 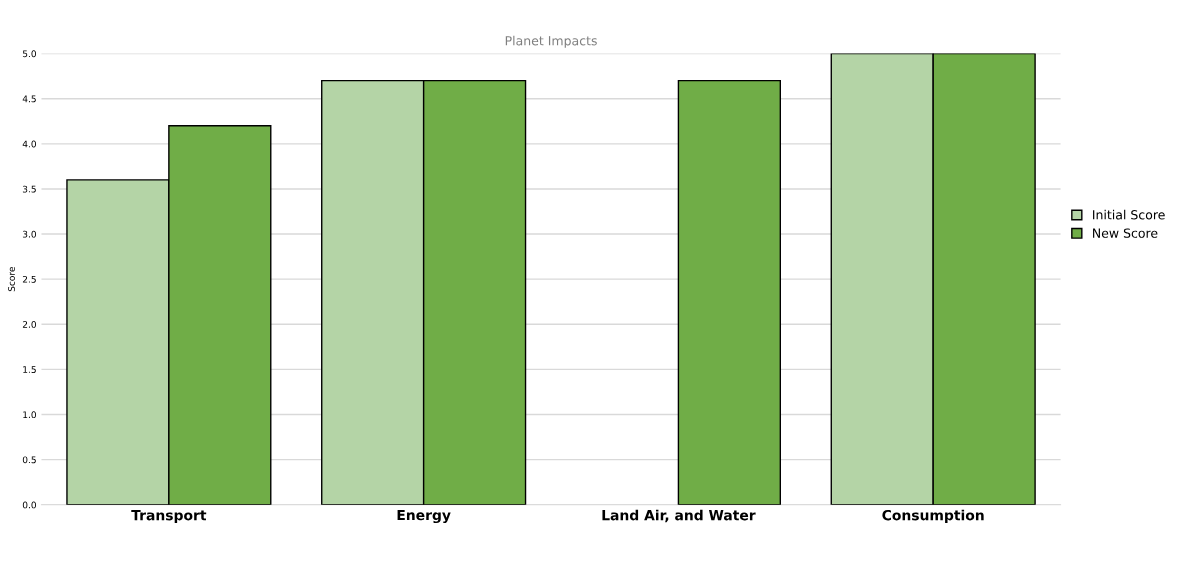 What do you see at coordinates (29, 99) in the screenshot?
I see `y-tick-label: 4.5` at bounding box center [29, 99].